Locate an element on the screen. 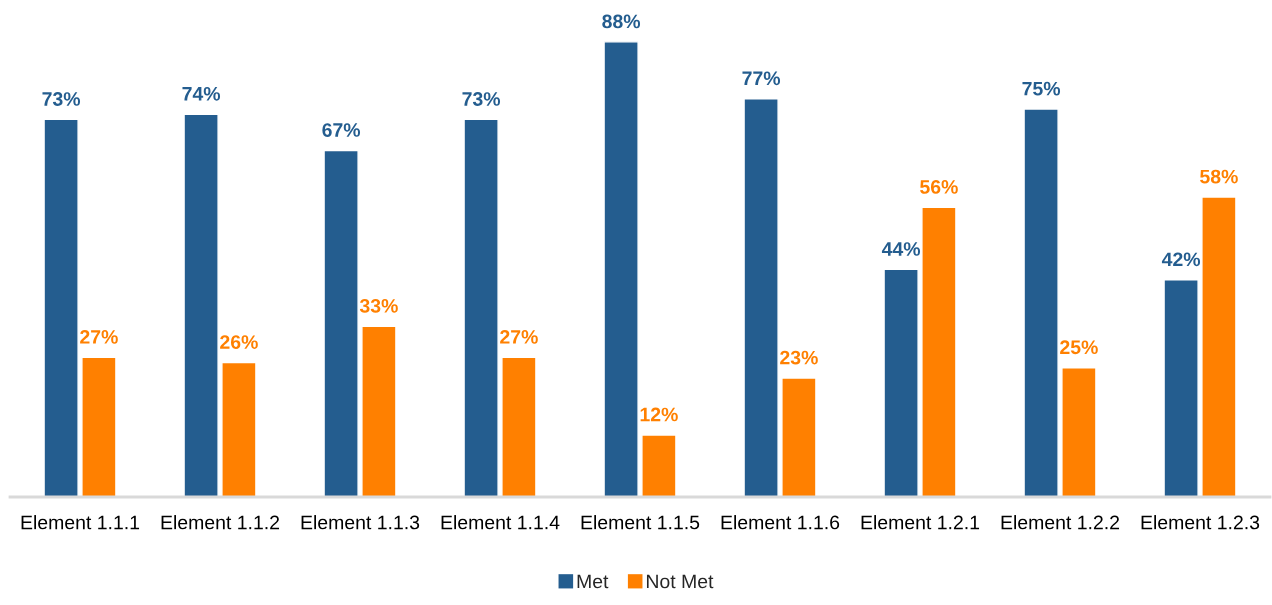  x-tick-label: Element 1.1.1 is located at coordinates (80, 522).